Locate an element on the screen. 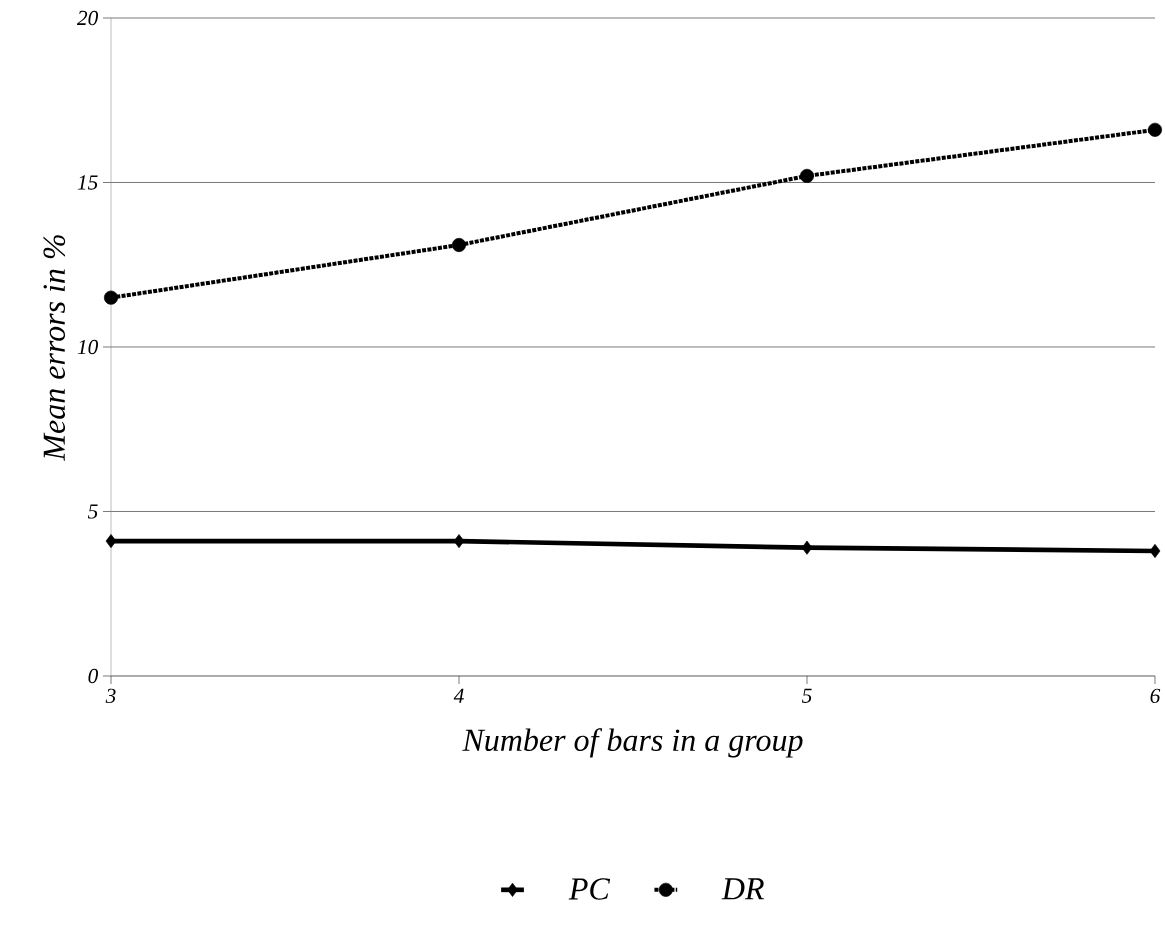 Image resolution: width=1165 pixels, height=943 pixels. y-tick-label: 10 is located at coordinates (88, 347).